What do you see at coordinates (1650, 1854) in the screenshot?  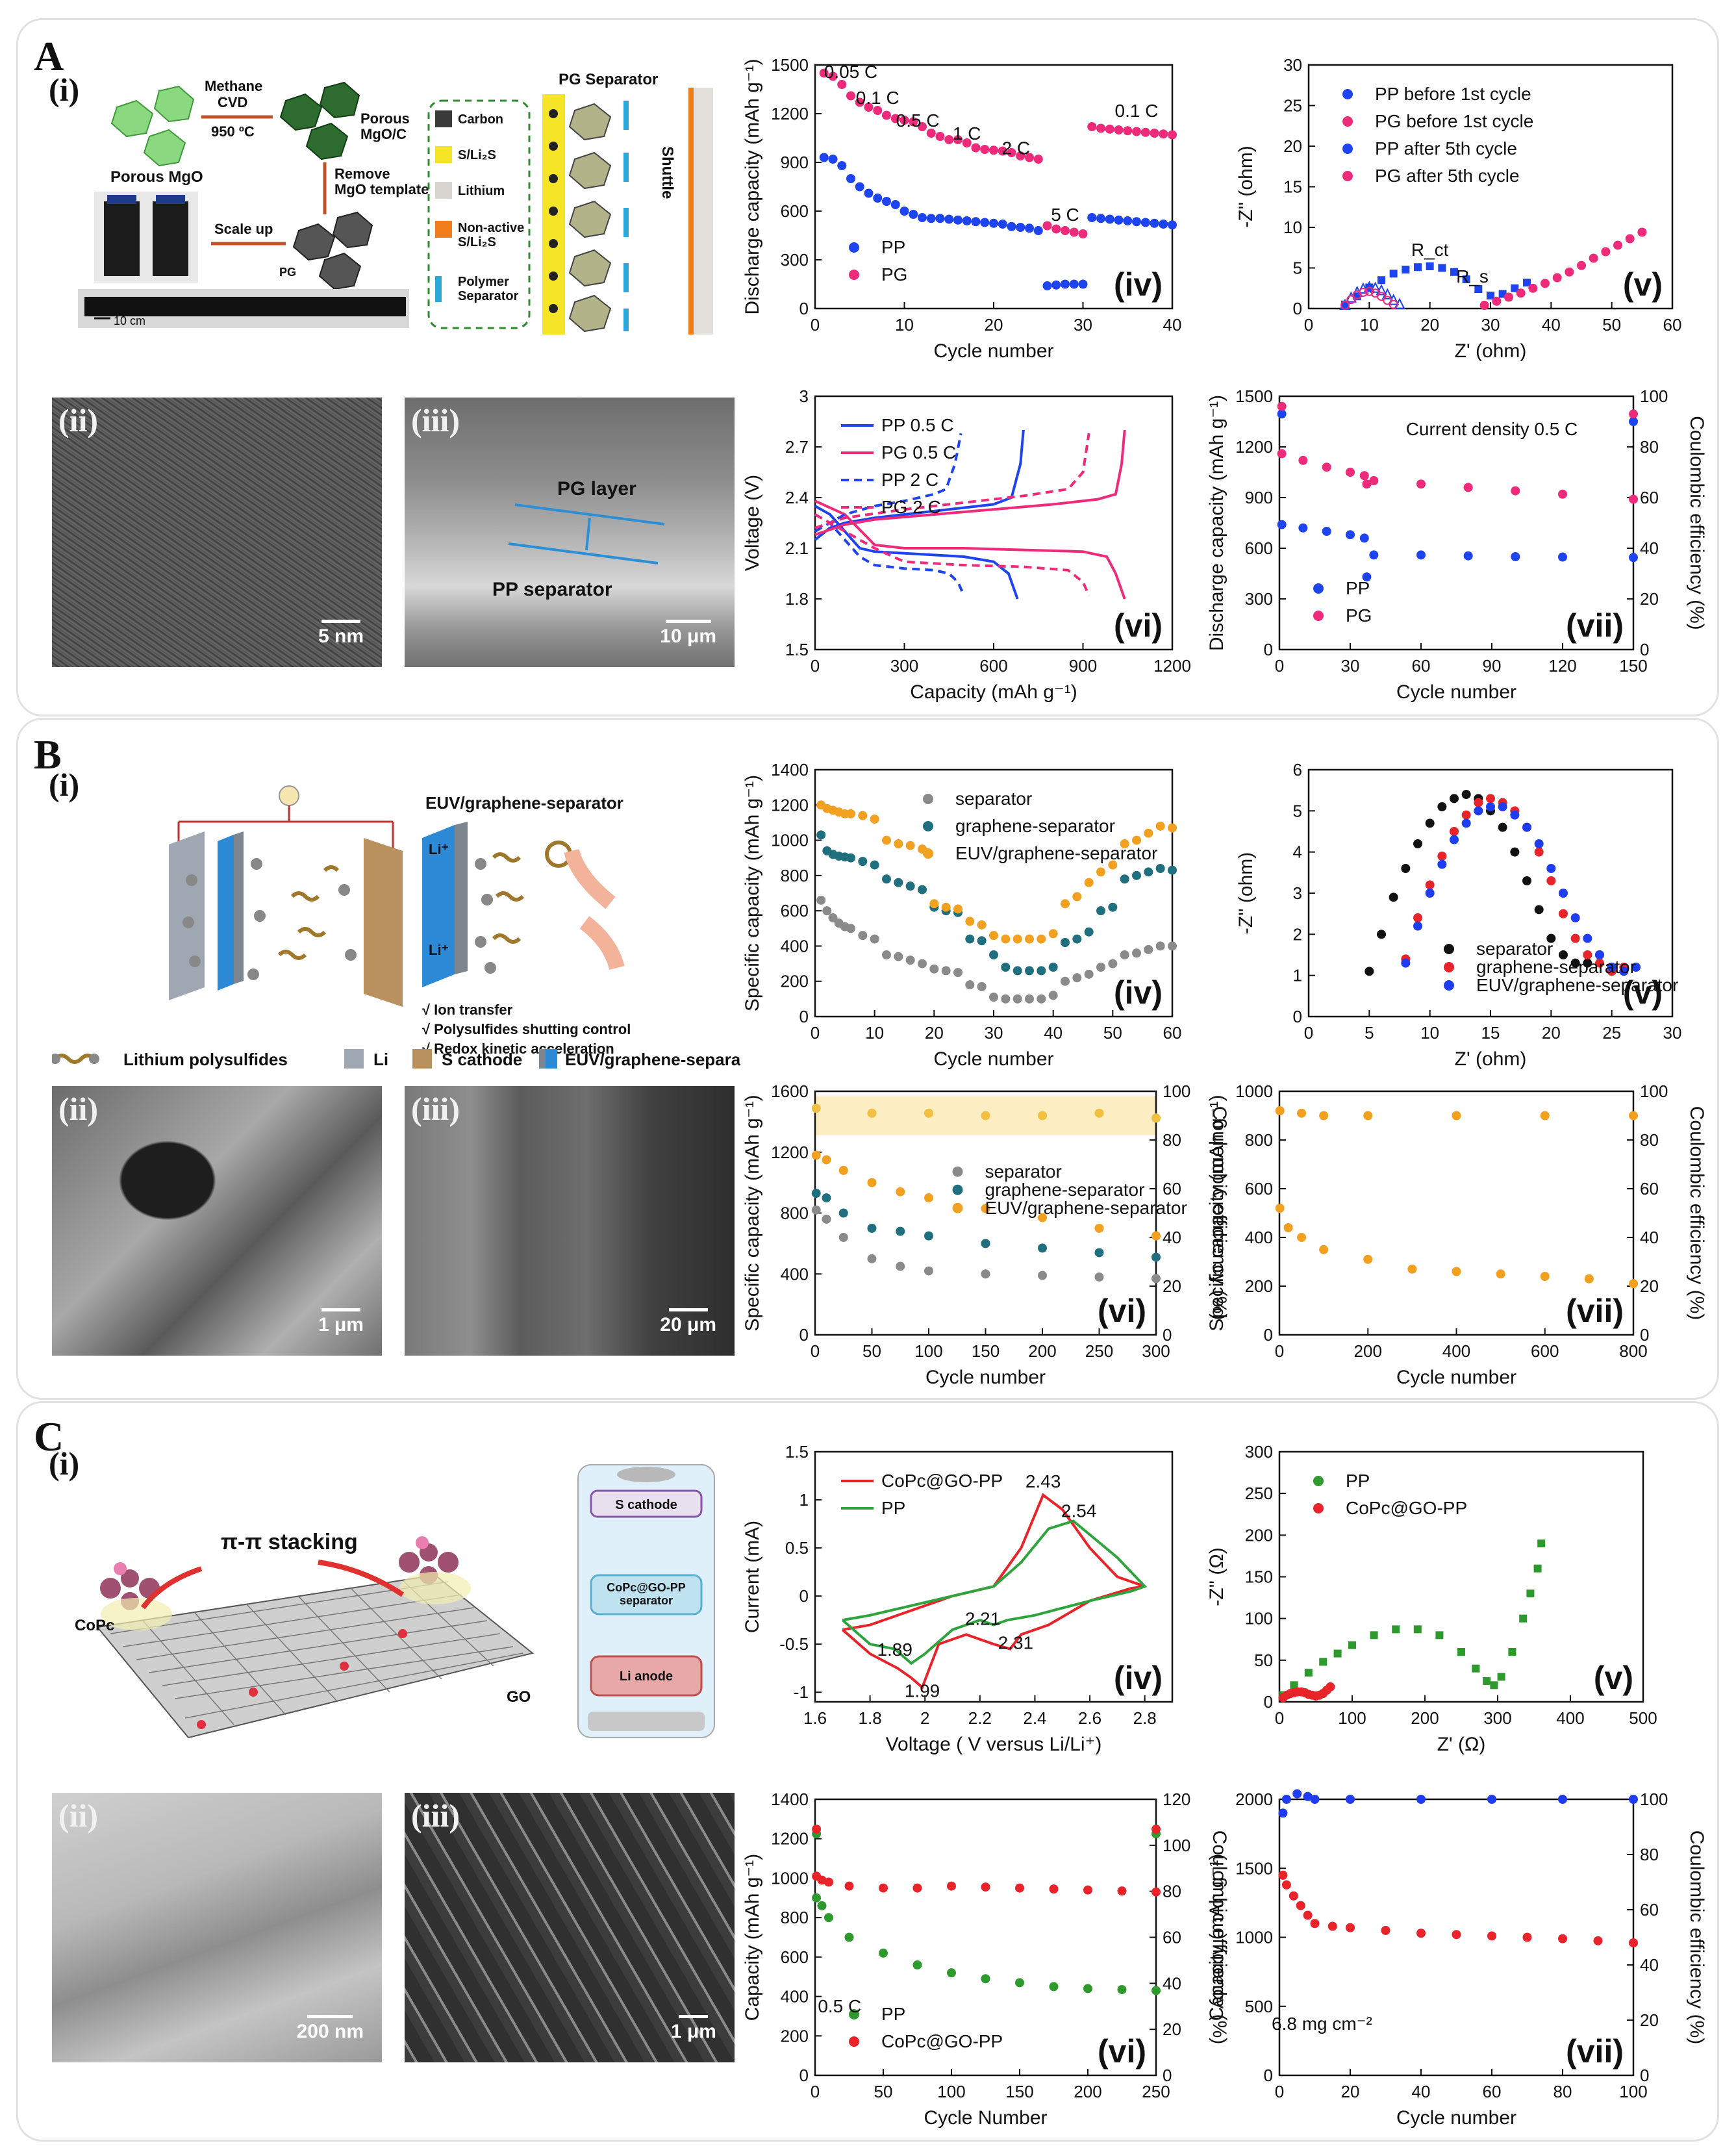 I see `y2-tick-label: 80` at bounding box center [1650, 1854].